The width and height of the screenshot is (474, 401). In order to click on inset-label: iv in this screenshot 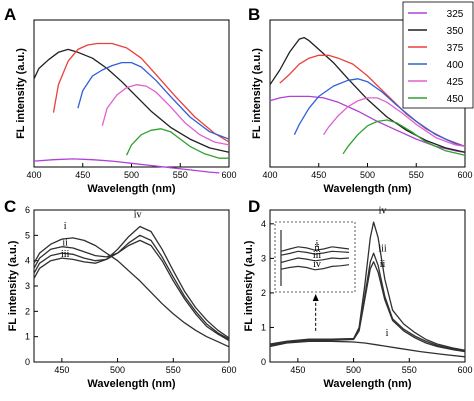, I will do `click(317, 264)`.